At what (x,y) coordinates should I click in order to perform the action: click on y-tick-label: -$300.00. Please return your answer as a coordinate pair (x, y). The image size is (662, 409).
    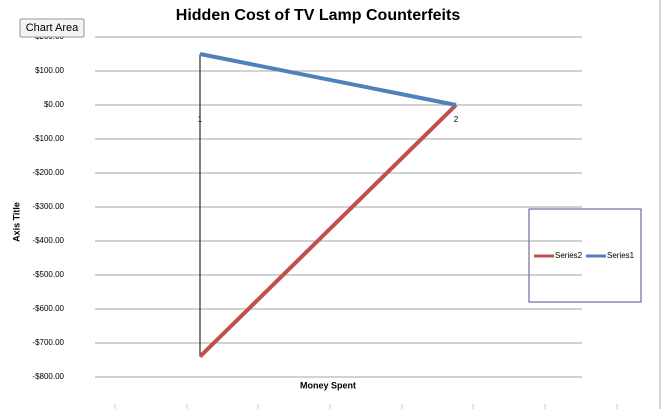
    Looking at the image, I should click on (48, 206).